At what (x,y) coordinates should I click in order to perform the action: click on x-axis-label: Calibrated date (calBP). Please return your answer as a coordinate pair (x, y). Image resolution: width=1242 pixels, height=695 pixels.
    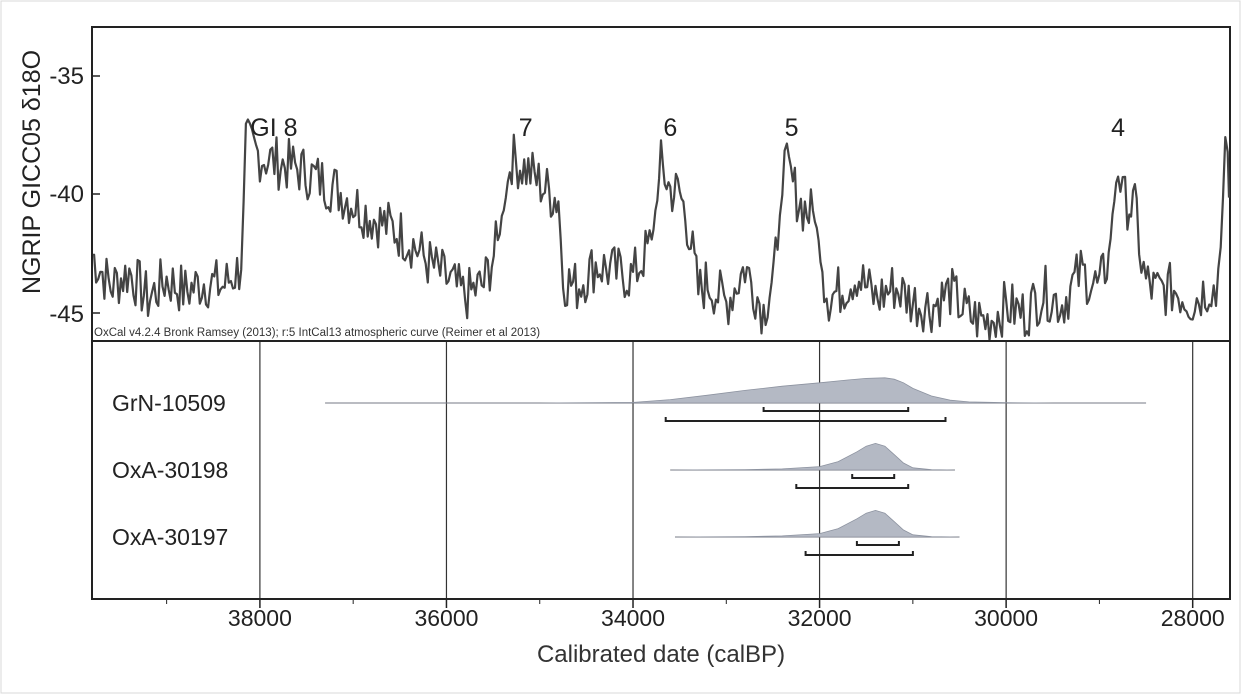
    Looking at the image, I should click on (661, 654).